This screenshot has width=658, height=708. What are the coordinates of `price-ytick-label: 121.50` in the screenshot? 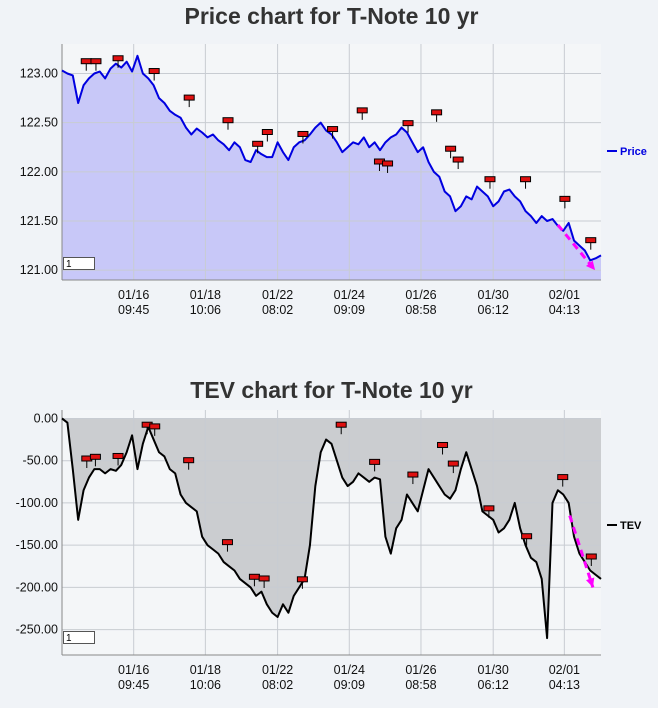 It's located at (39, 221).